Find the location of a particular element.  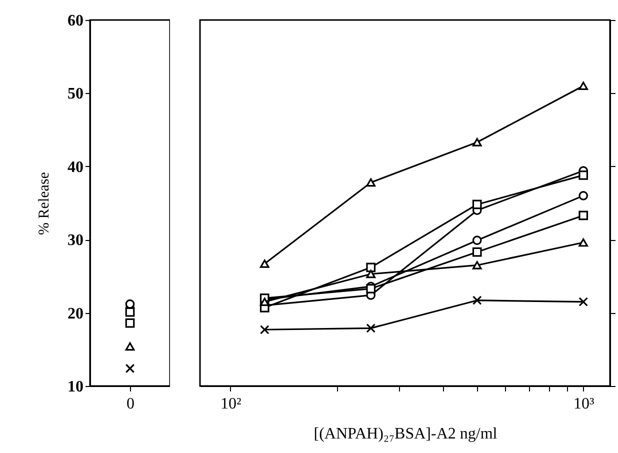

y-tick-label: 30 is located at coordinates (76, 241).